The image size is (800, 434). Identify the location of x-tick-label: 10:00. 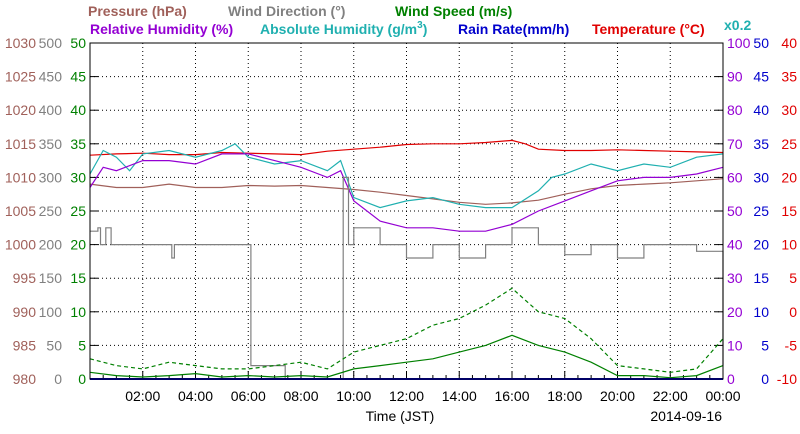
(353, 396).